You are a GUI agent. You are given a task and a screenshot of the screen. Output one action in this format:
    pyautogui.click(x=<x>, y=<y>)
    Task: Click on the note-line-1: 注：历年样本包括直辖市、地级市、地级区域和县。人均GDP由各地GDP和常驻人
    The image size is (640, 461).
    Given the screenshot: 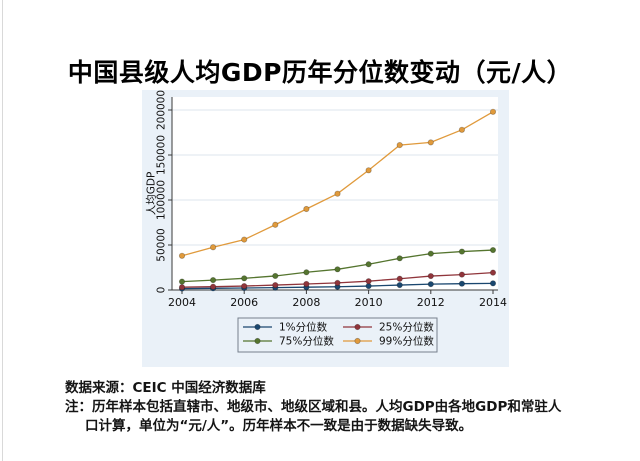 What is the action you would take?
    pyautogui.click(x=313, y=407)
    